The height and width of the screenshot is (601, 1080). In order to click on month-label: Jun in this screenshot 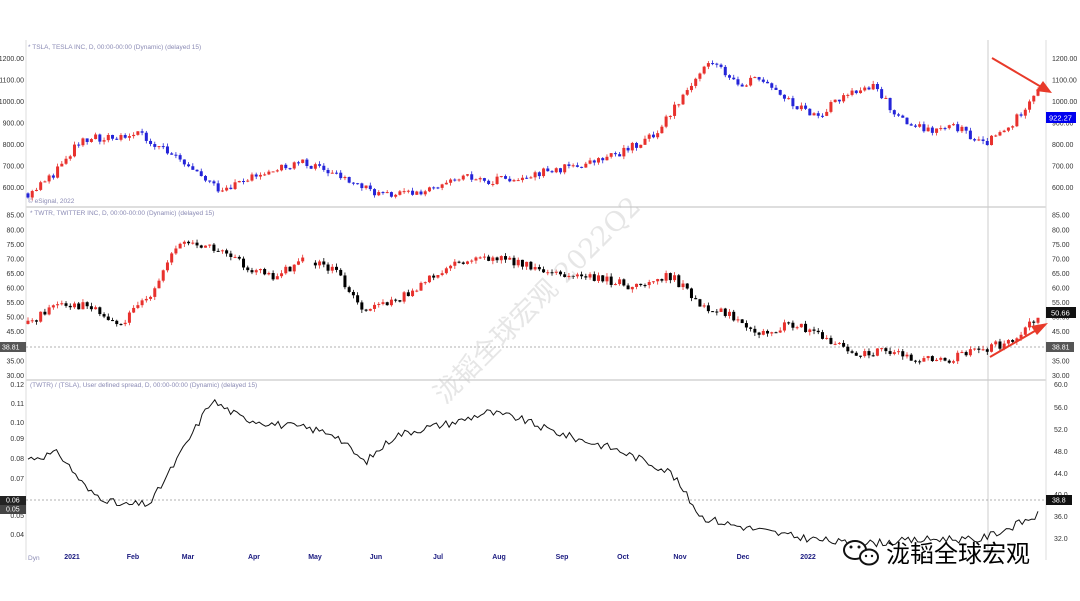, I will do `click(376, 557)`.